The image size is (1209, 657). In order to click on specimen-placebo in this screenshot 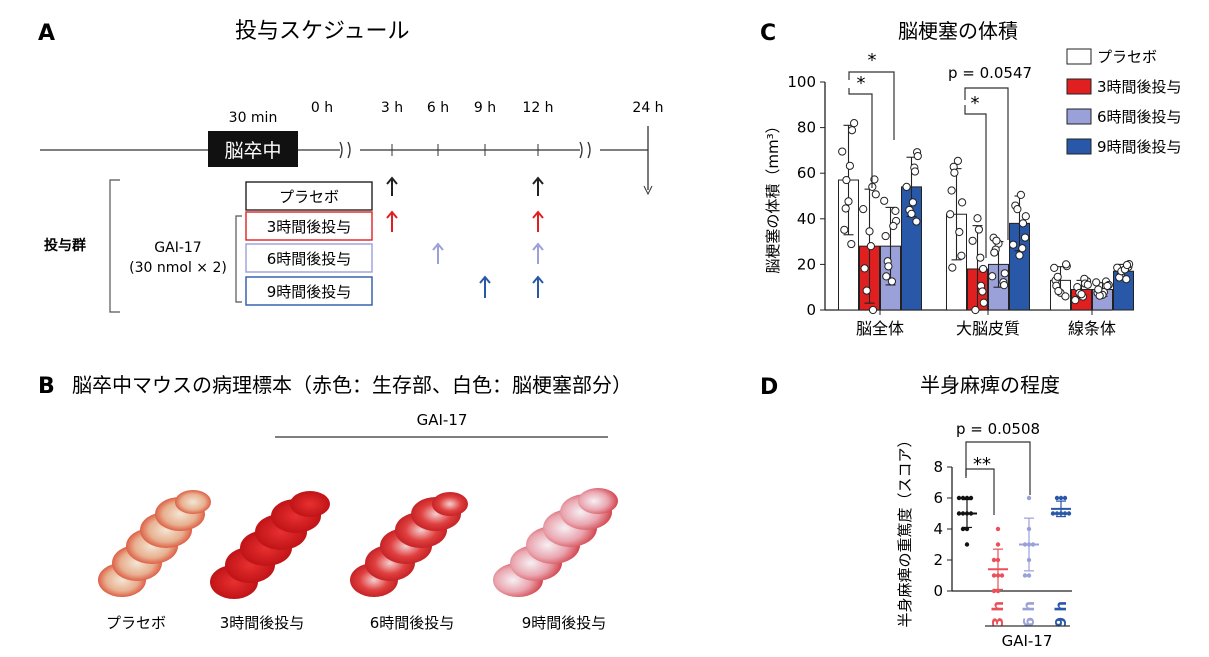, I will do `click(154, 543)`.